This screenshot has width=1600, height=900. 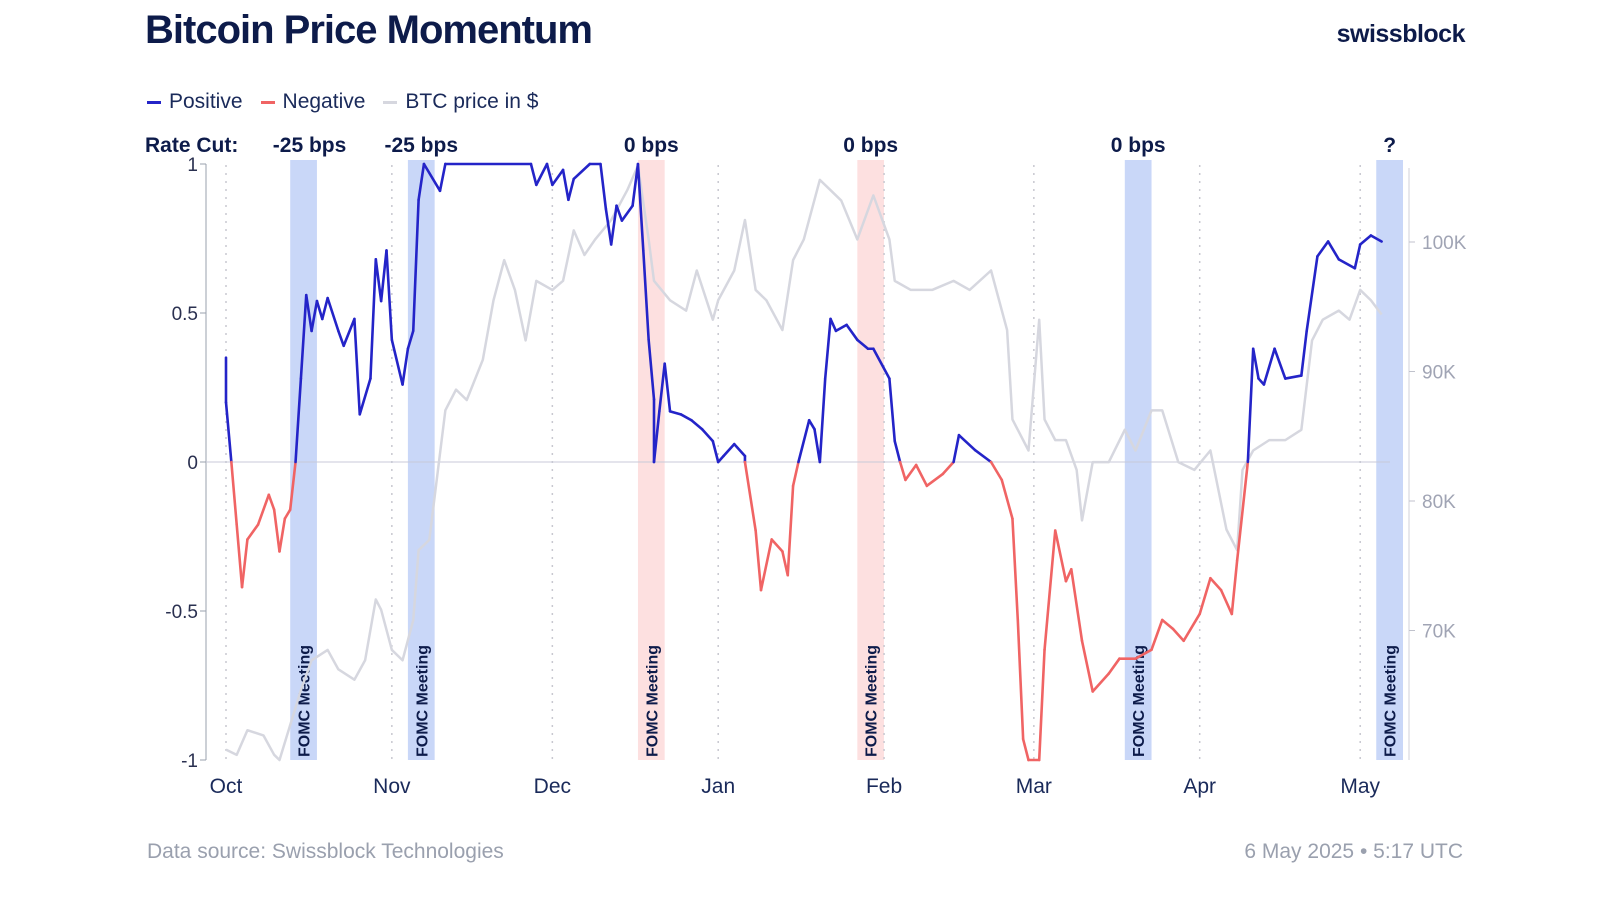 I want to click on x-tick-label: May, so click(x=1360, y=786).